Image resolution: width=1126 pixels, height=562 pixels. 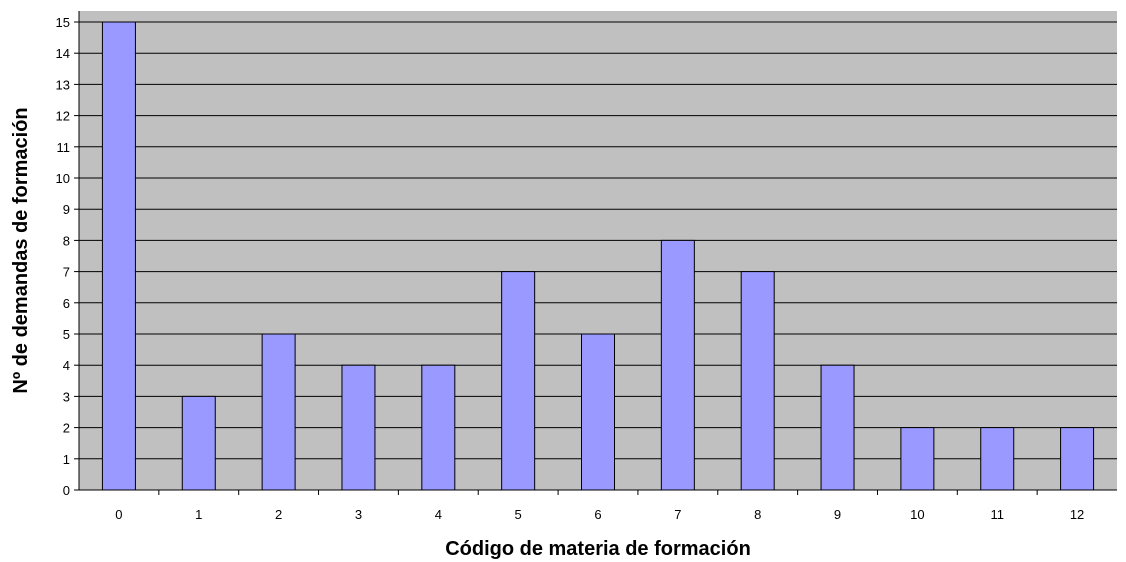 I want to click on y-tick-label: 15, so click(x=63, y=22).